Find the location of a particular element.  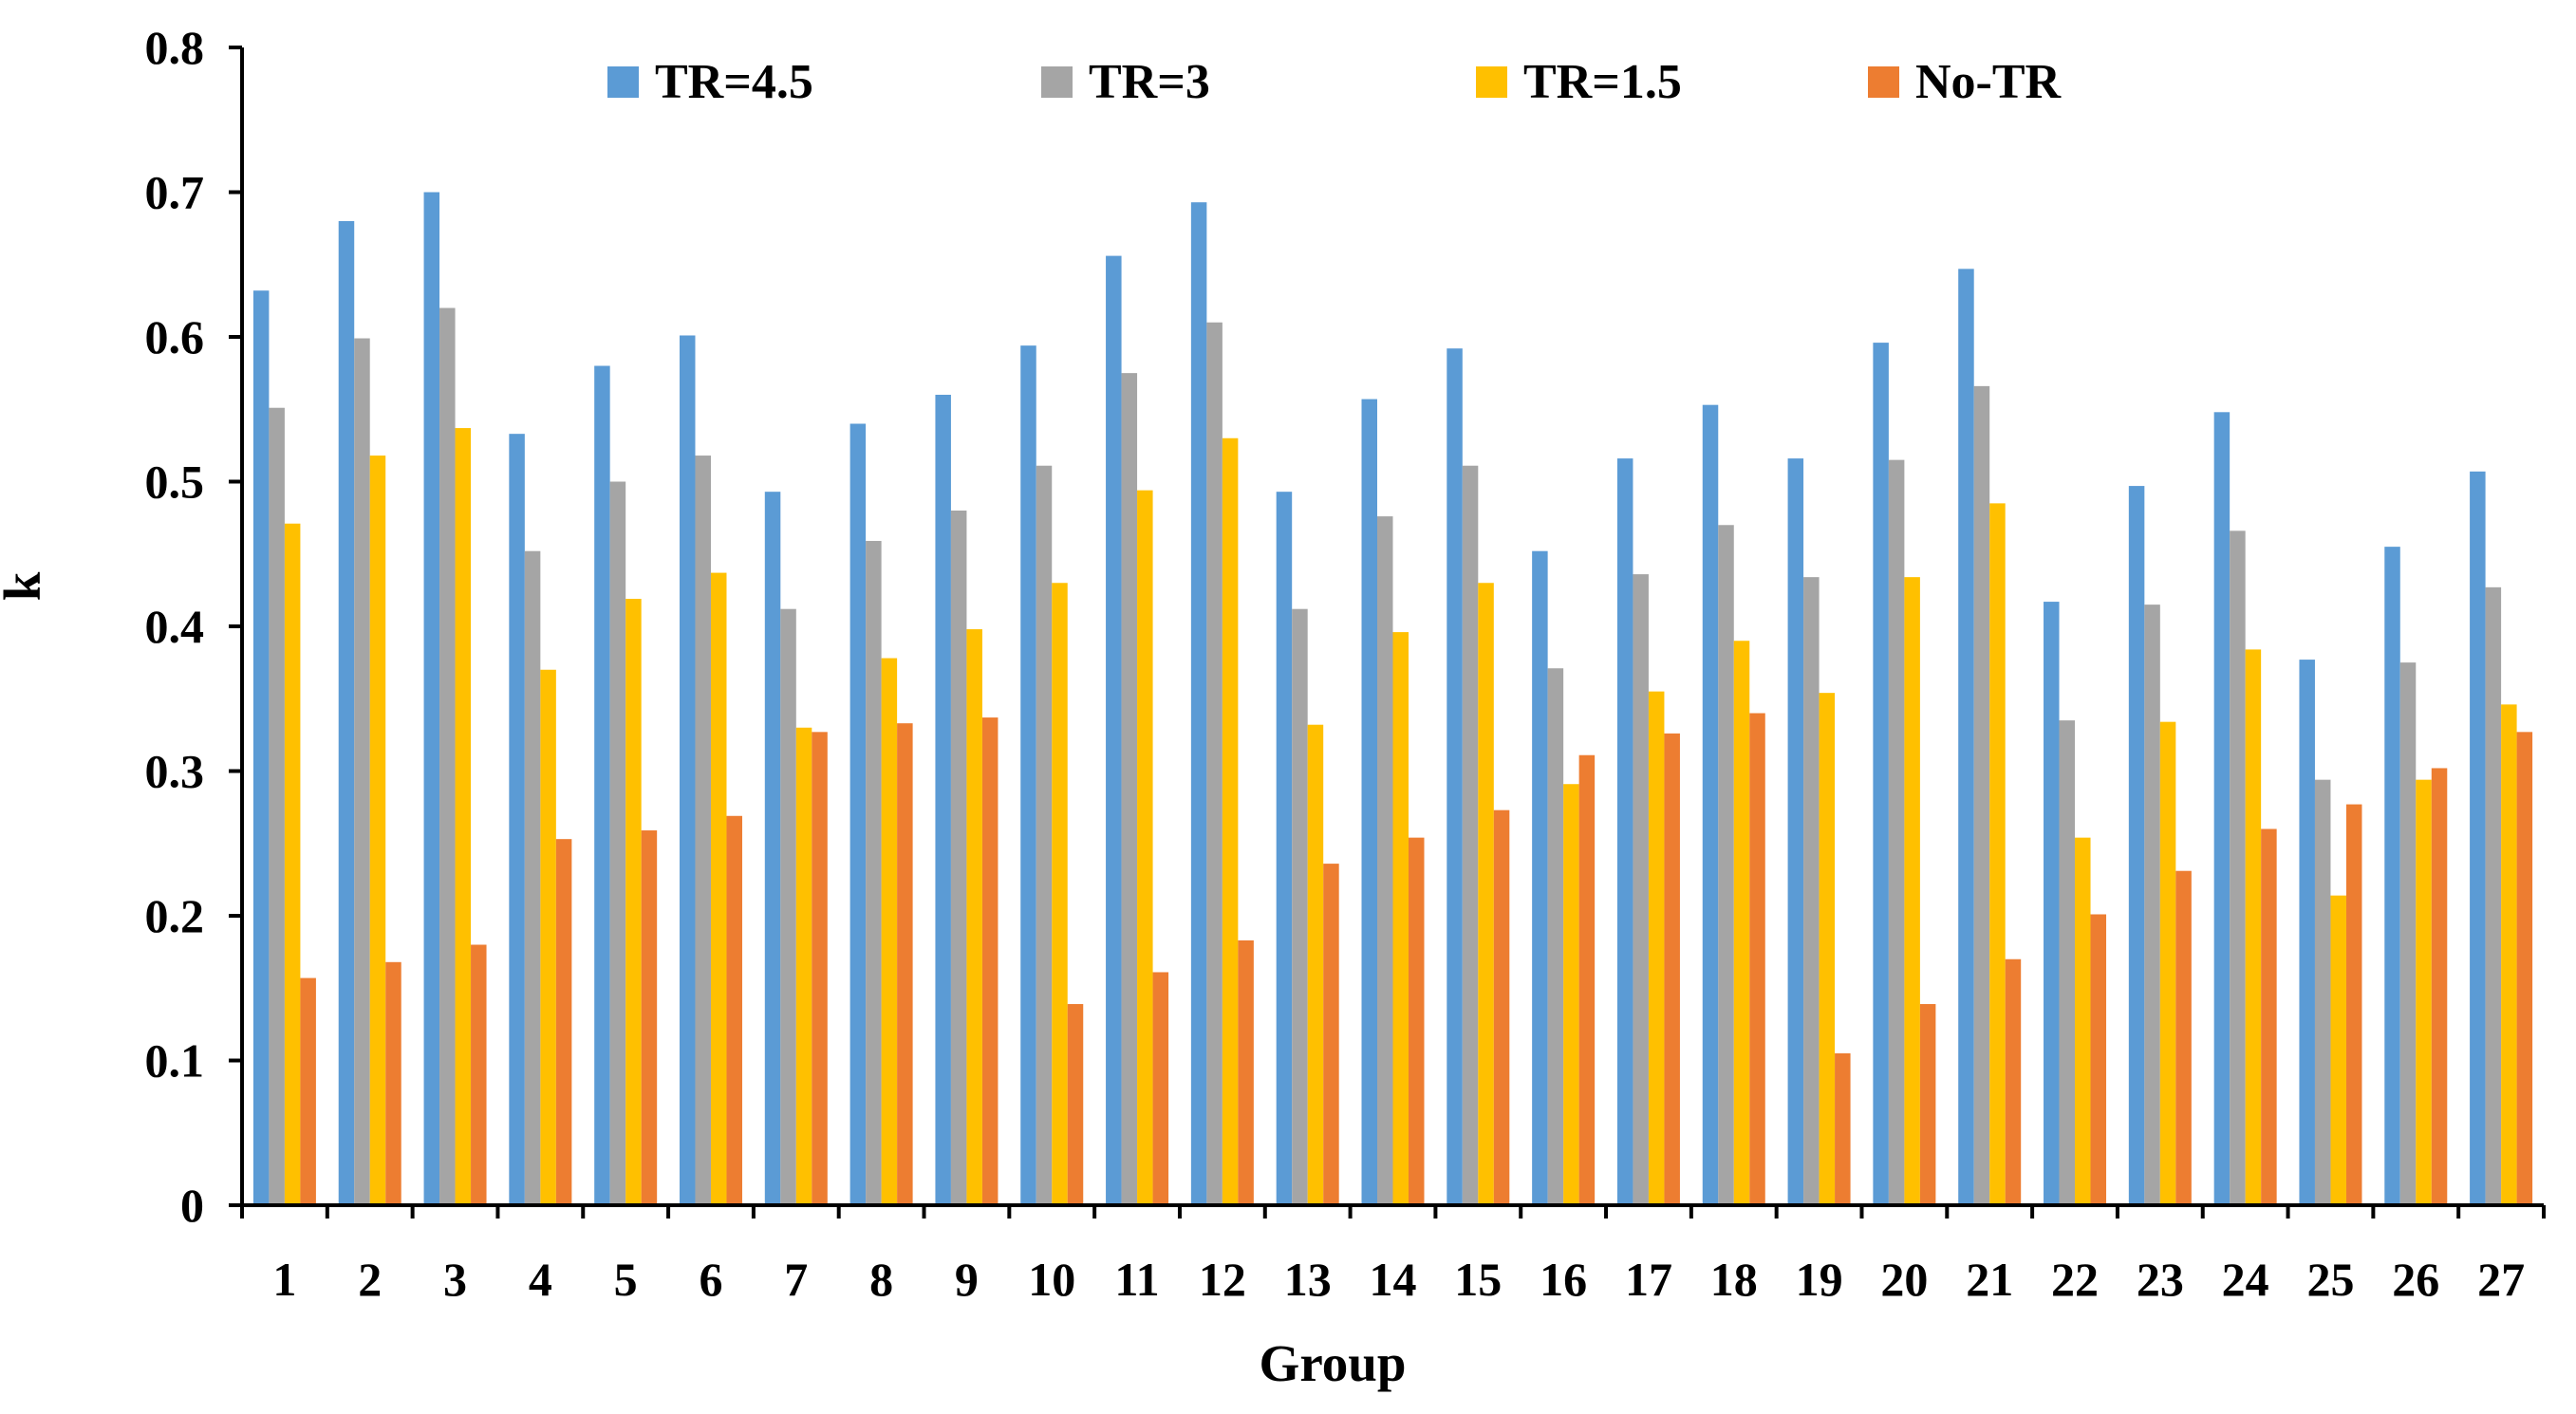

x-tick-label: 1 is located at coordinates (284, 1280).